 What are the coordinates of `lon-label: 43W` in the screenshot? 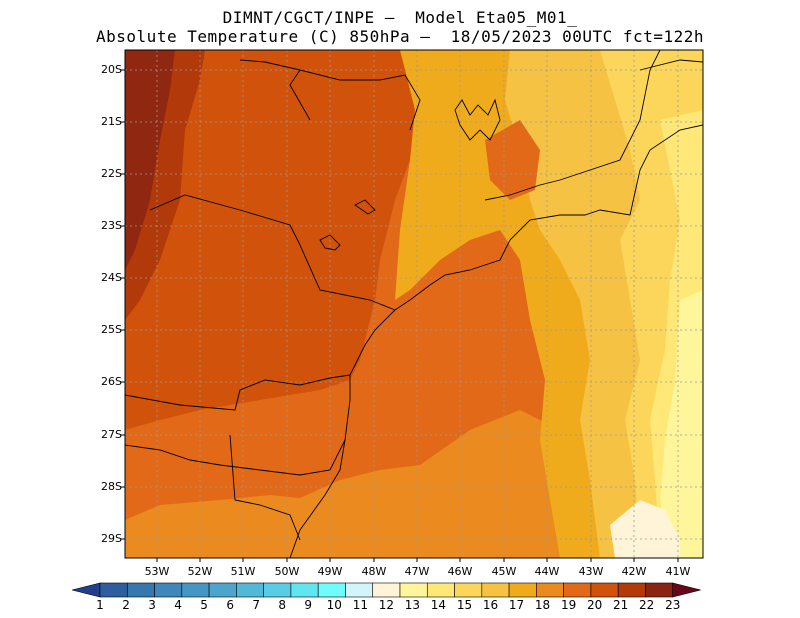 It's located at (591, 571).